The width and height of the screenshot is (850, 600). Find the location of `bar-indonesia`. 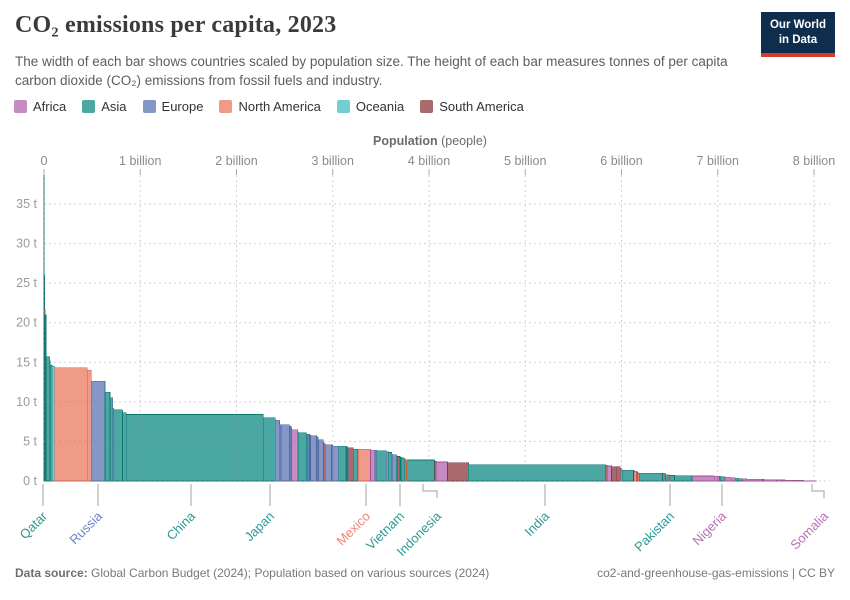

bar-indonesia is located at coordinates (421, 470).